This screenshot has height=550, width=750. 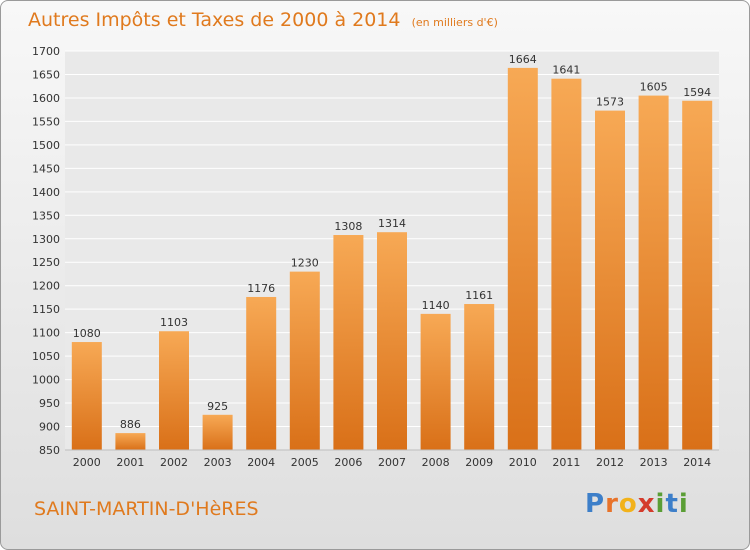 I want to click on chart-title-main: Autres Impôts et Taxes de 2000 à 2014, so click(x=214, y=20).